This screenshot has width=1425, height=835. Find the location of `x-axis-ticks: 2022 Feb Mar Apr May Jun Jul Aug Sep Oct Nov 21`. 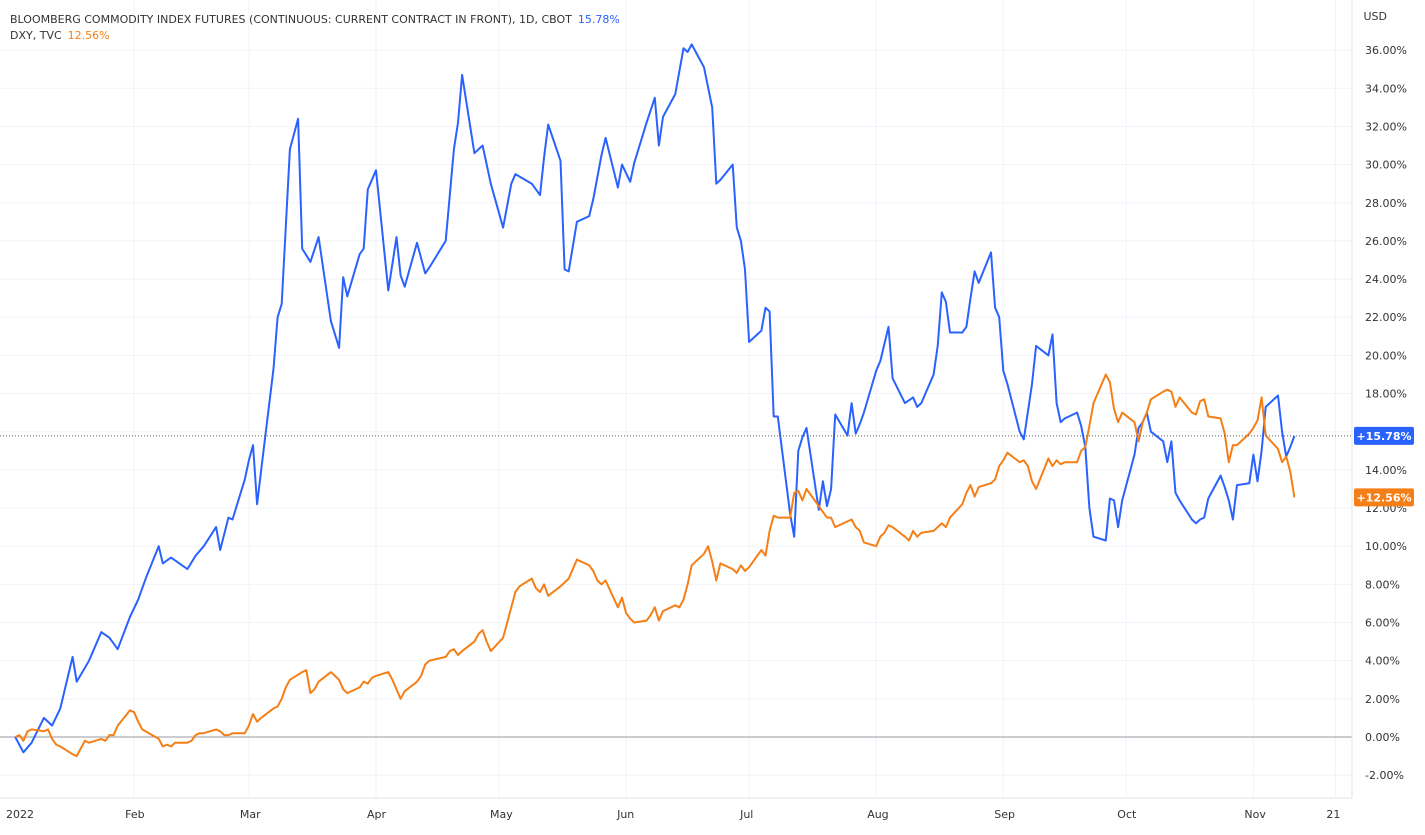

x-axis-ticks: 2022 Feb Mar Apr May Jun Jul Aug Sep Oct Nov 21 is located at coordinates (673, 814).